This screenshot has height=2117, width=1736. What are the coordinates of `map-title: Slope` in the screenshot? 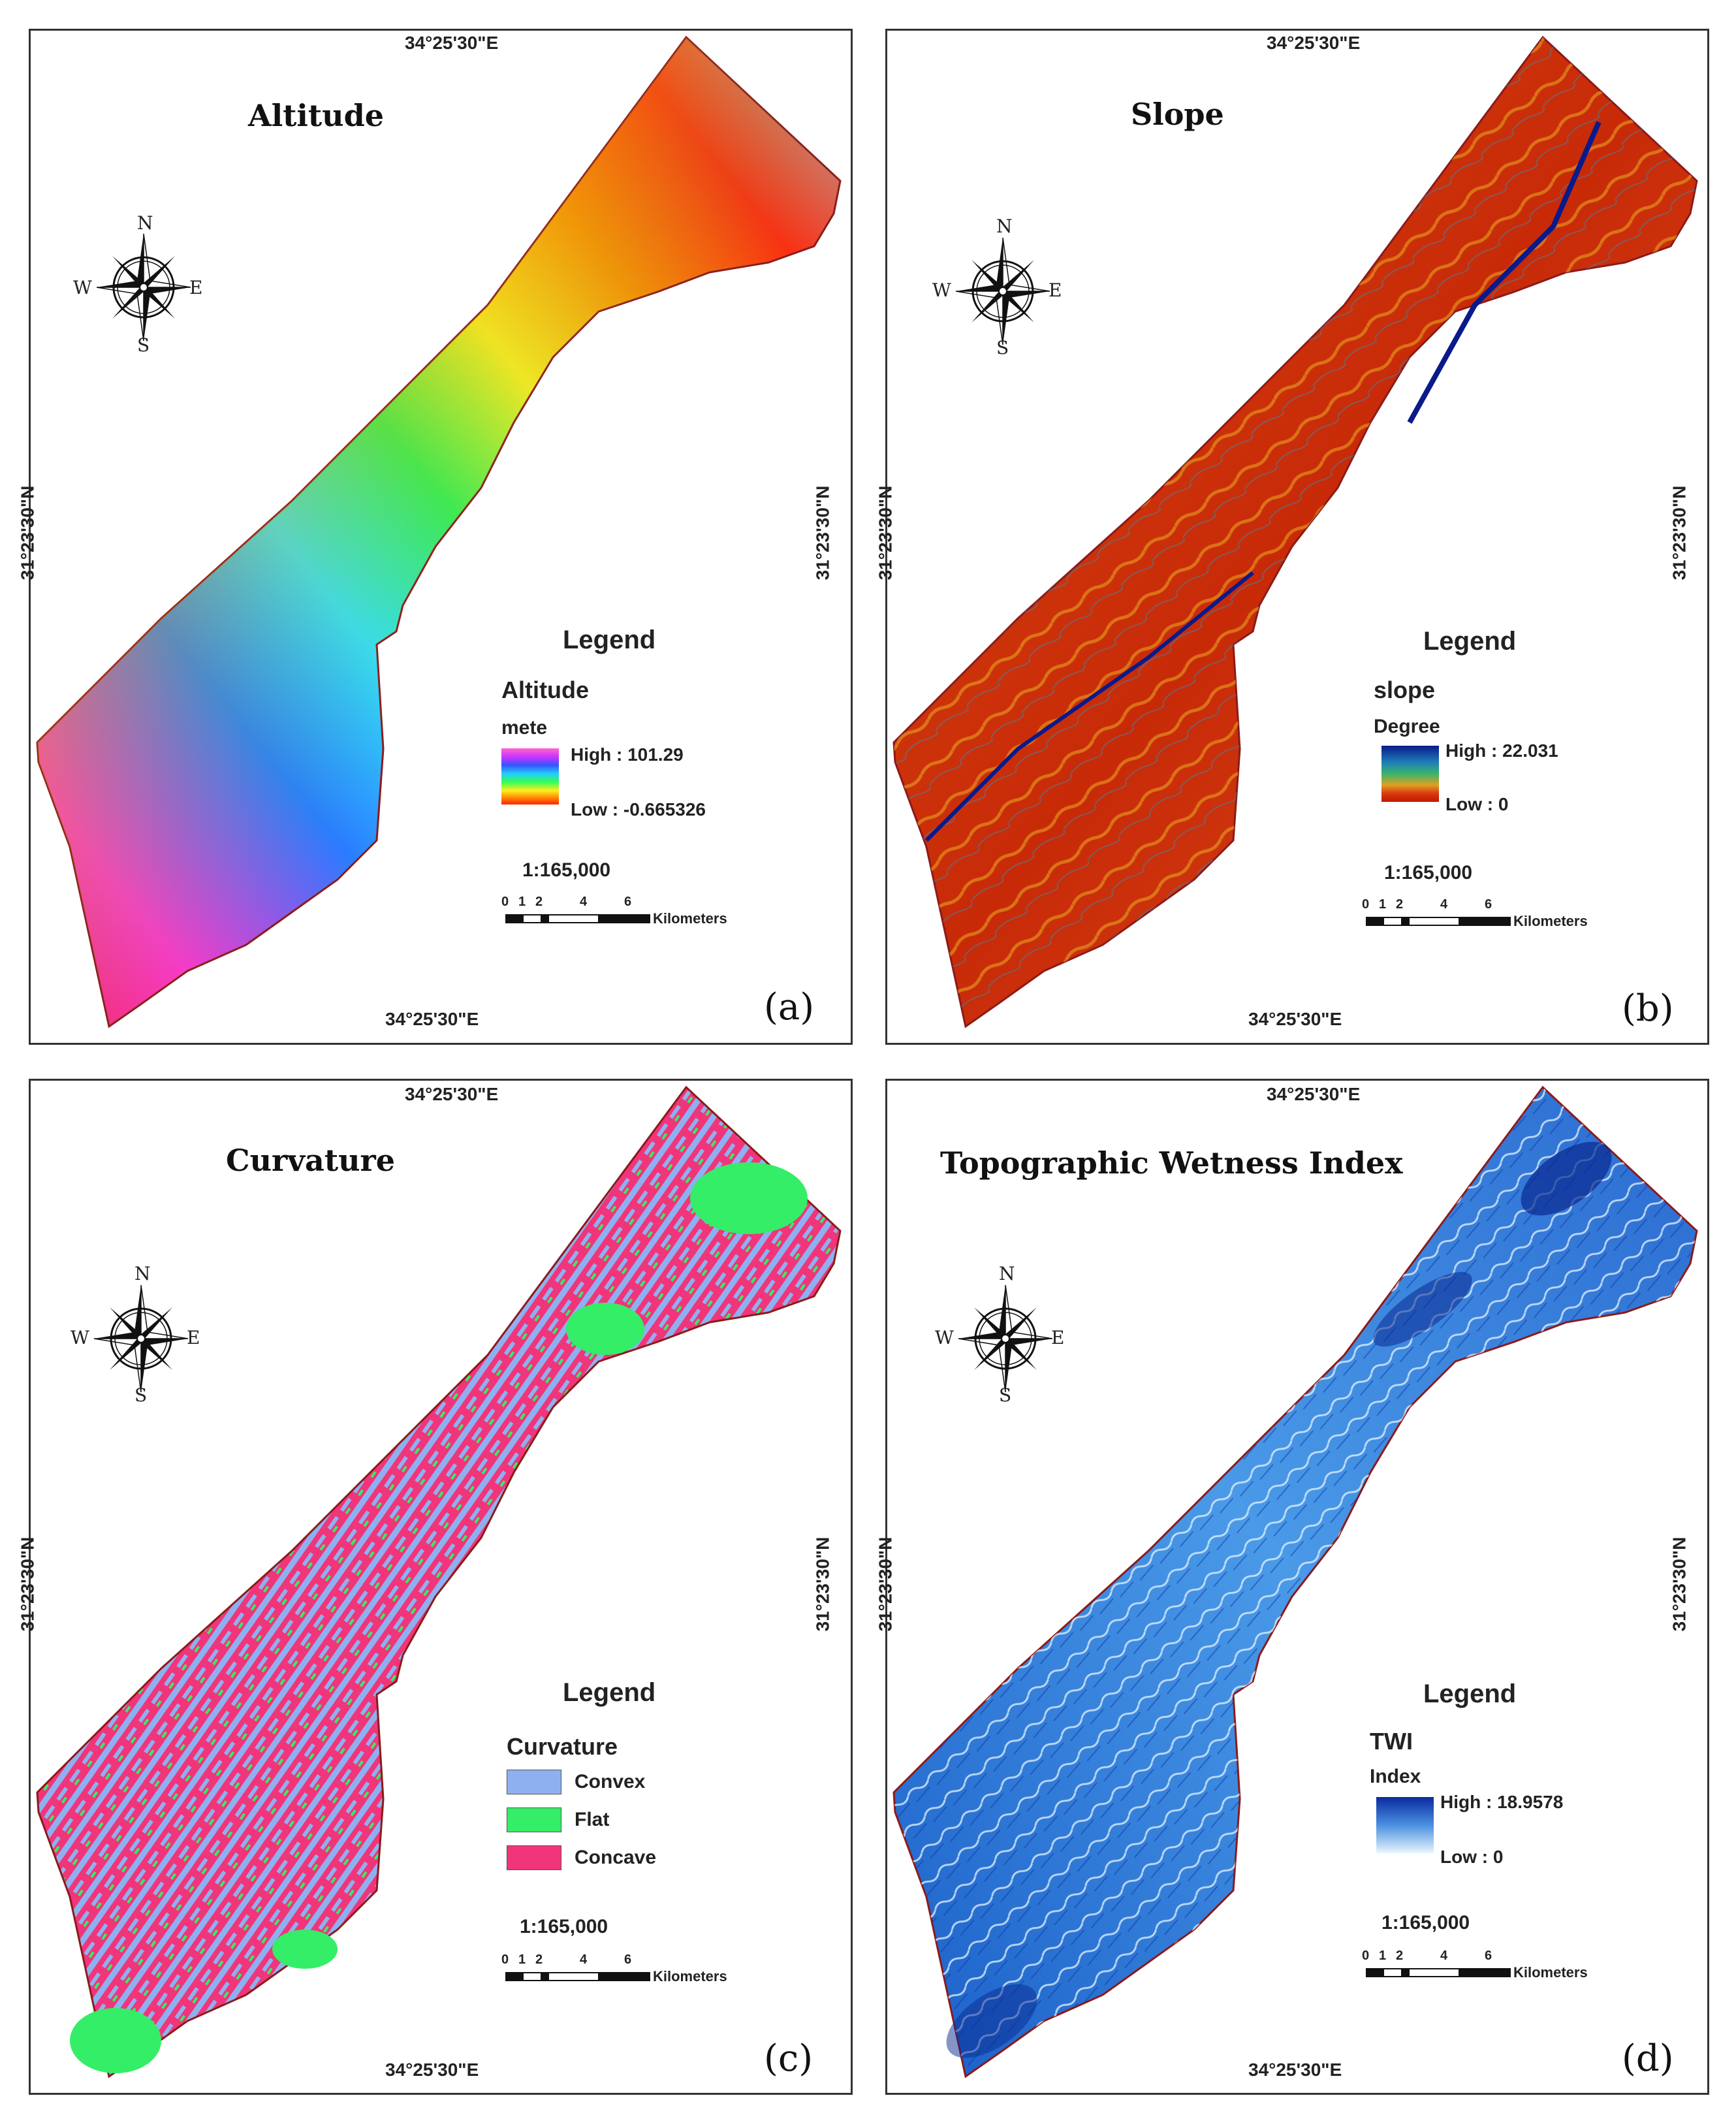 It's located at (1177, 114).